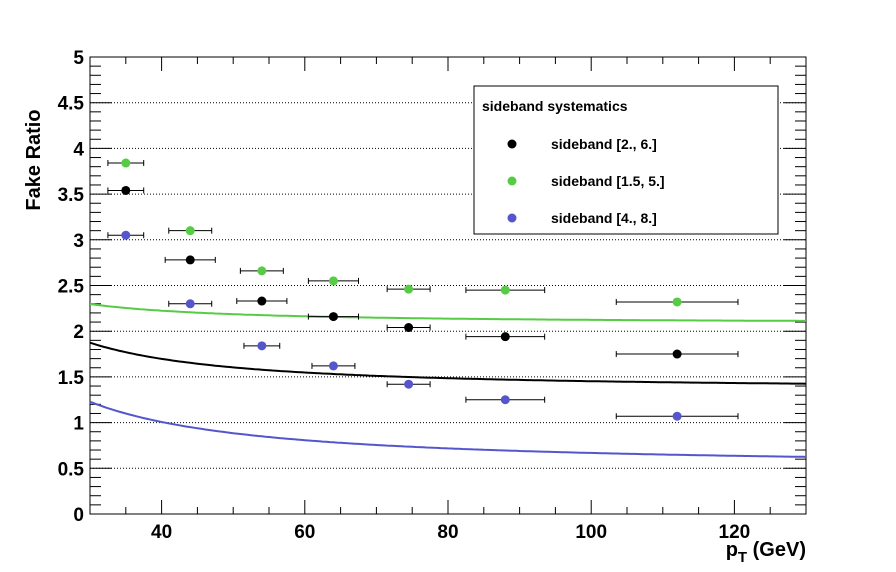  What do you see at coordinates (78, 332) in the screenshot?
I see `y-tick-label: 2` at bounding box center [78, 332].